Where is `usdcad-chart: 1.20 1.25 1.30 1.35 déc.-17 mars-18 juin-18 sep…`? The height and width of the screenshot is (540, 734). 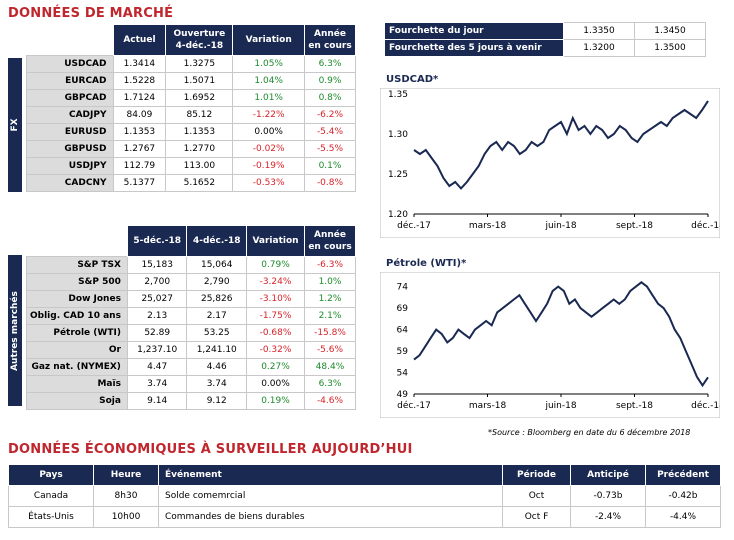
usdcad-chart: 1.20 1.25 1.30 1.35 déc.-17 mars-18 juin-18 sep… is located at coordinates (550, 163).